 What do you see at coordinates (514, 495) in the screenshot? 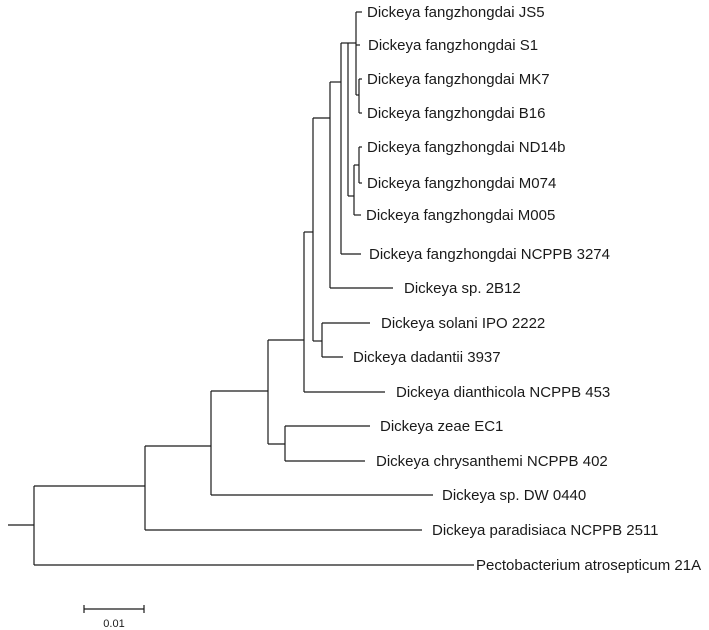
I see `taxon-label: Dickeya sp. DW 0440` at bounding box center [514, 495].